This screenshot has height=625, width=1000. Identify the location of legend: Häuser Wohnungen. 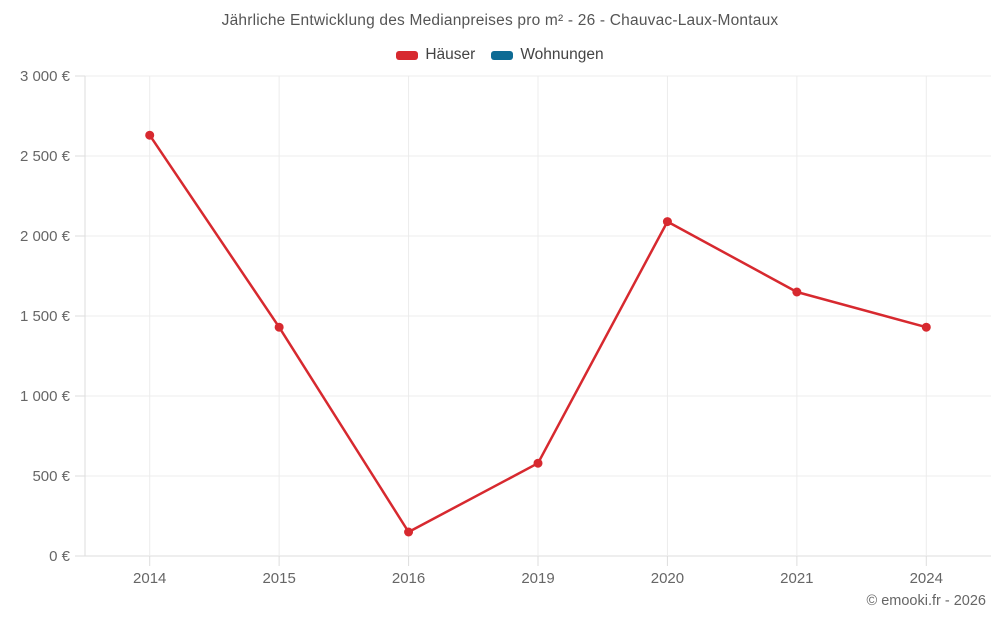
(500, 55).